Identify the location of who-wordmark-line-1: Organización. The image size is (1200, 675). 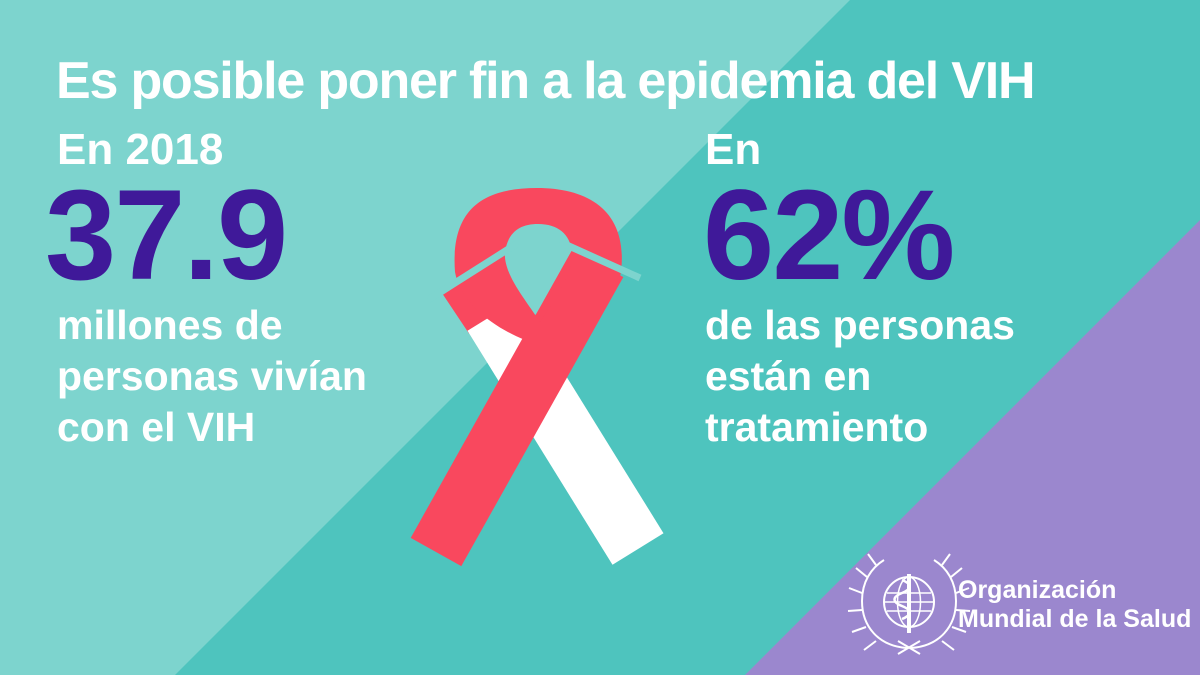
(1037, 590).